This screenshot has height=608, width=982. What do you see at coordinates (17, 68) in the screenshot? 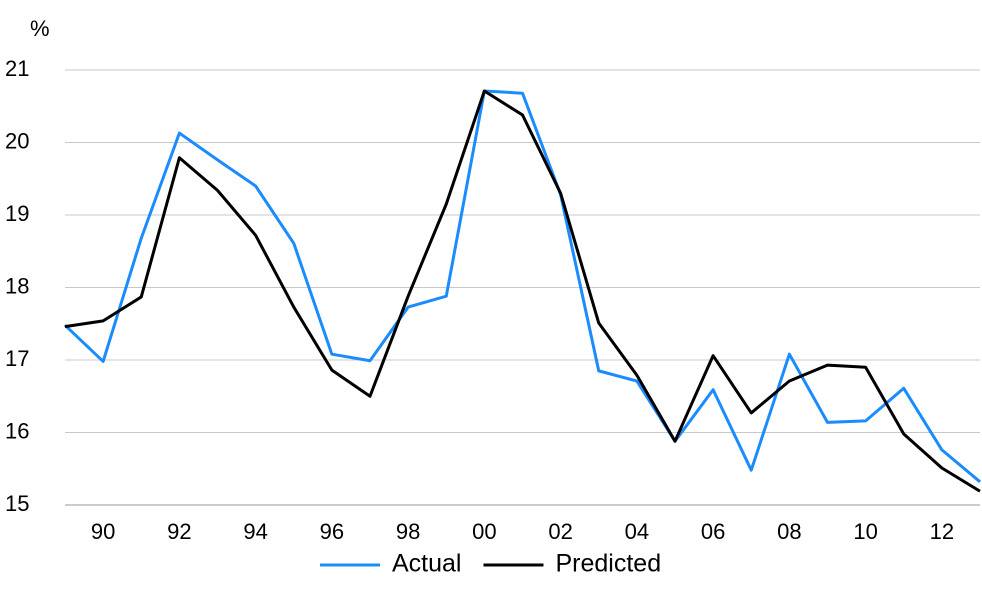
I see `y-tick-label: 21` at bounding box center [17, 68].